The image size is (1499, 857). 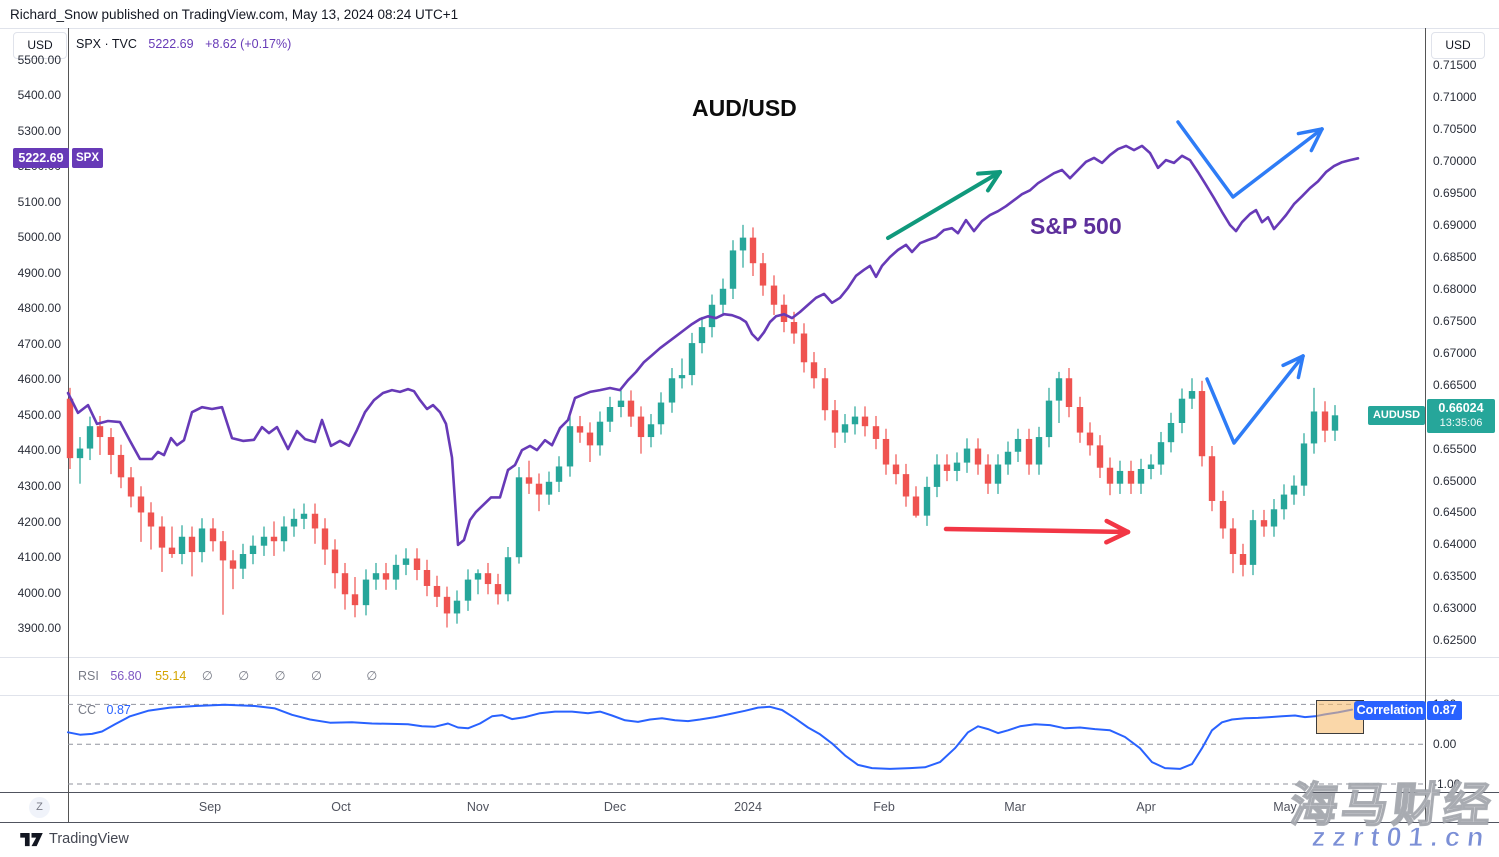 What do you see at coordinates (267, 676) in the screenshot?
I see `rsi-empty-values: ∅ ∅ ∅ ∅` at bounding box center [267, 676].